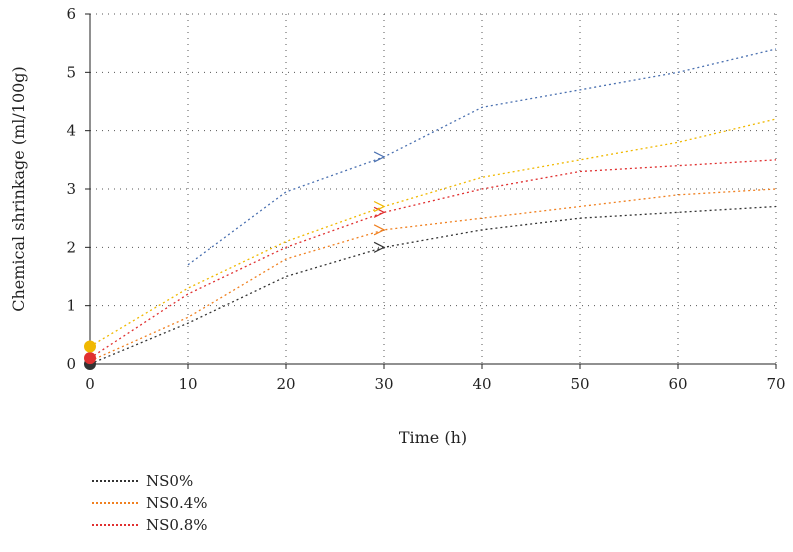  Describe the element at coordinates (481, 384) in the screenshot. I see `x-tick-label-4: 40` at that location.